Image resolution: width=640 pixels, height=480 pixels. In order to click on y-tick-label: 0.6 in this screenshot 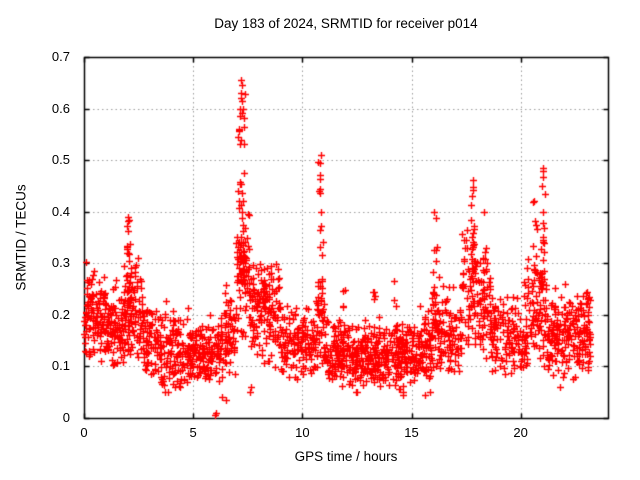, I will do `click(60, 108)`.